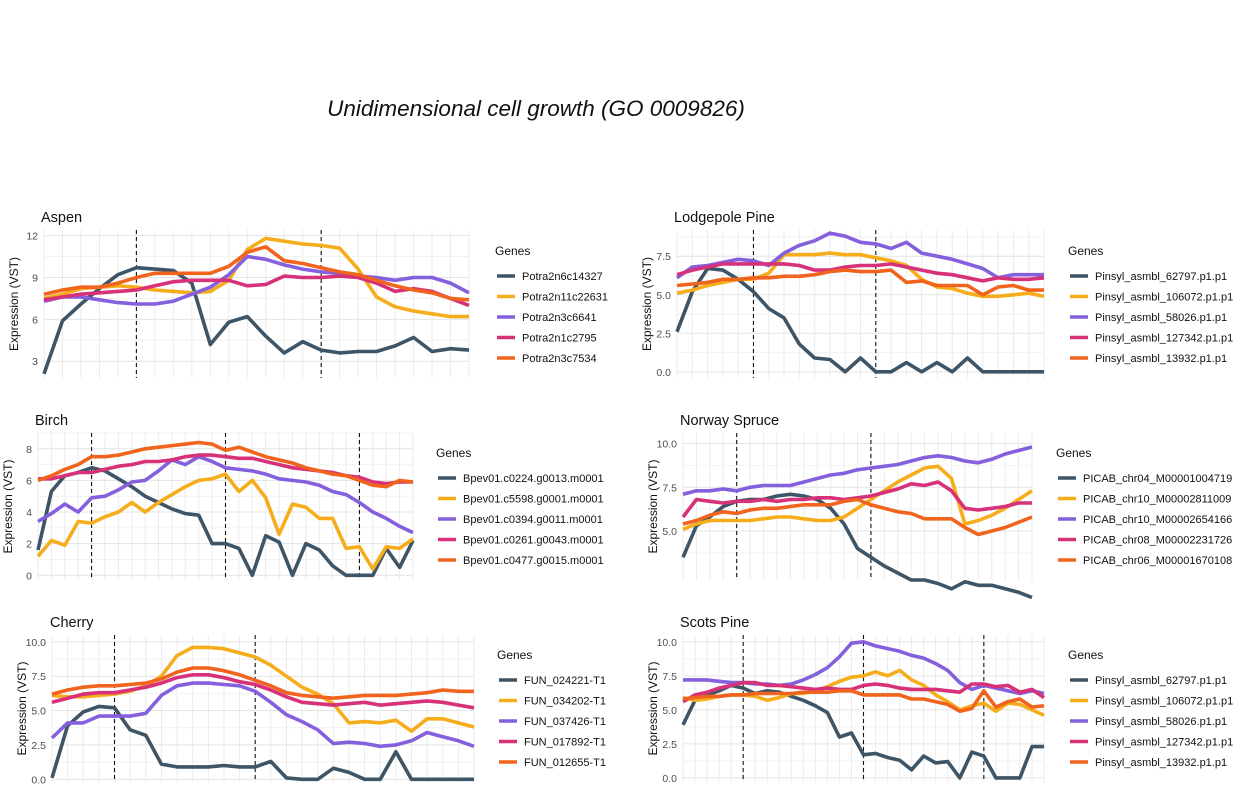  I want to click on y-tick-label: 2, so click(29, 545).